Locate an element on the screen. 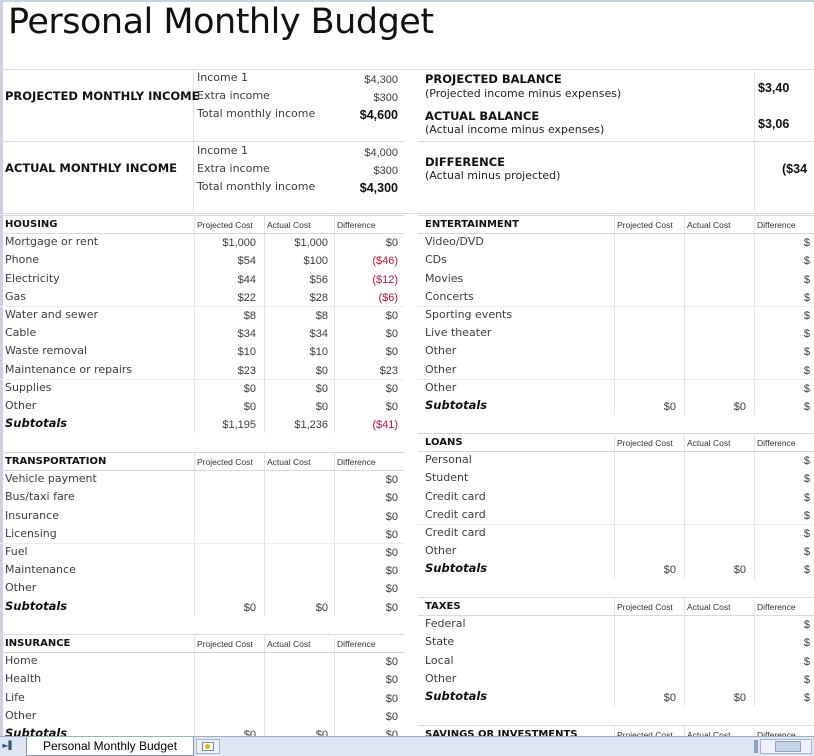 This screenshot has width=814, height=756. insert-sheet-button is located at coordinates (208, 746).